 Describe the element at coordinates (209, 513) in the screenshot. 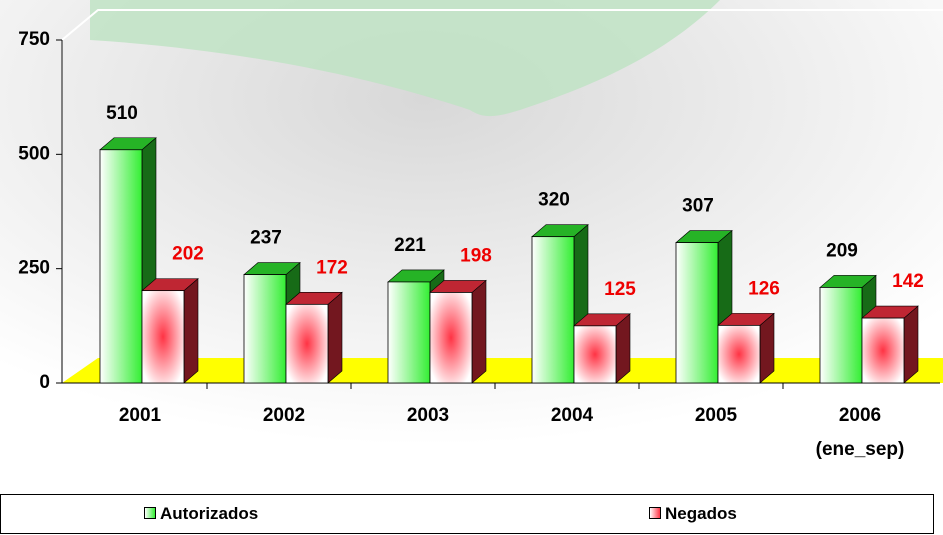

I see `legend-label: Autorizados` at that location.